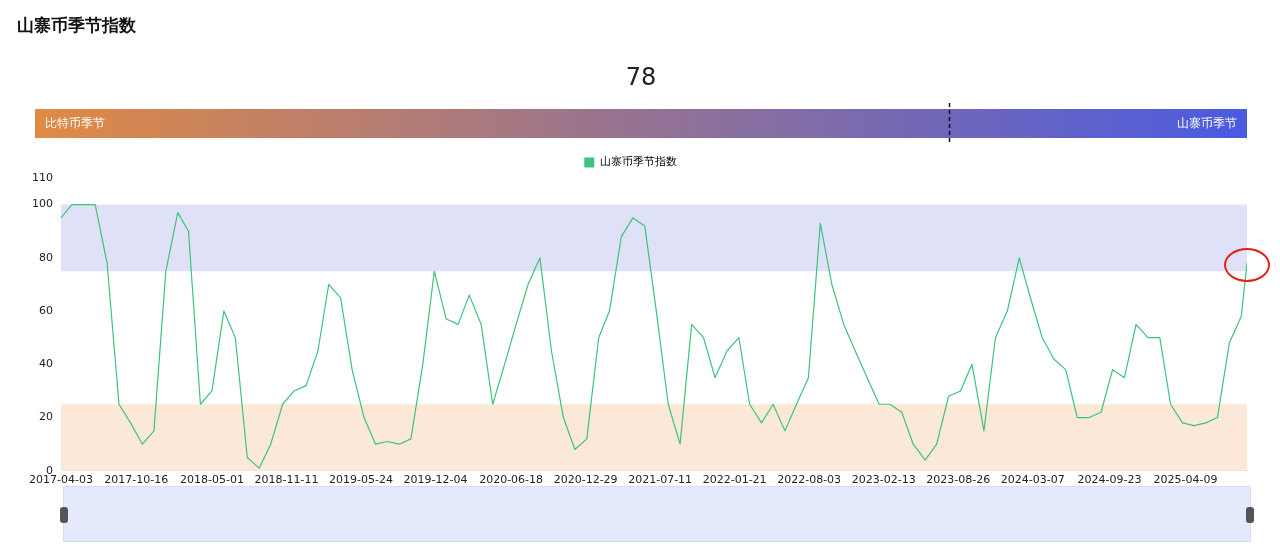 This screenshot has width=1280, height=560. Describe the element at coordinates (46, 257) in the screenshot. I see `y-tick-label: 80` at that location.